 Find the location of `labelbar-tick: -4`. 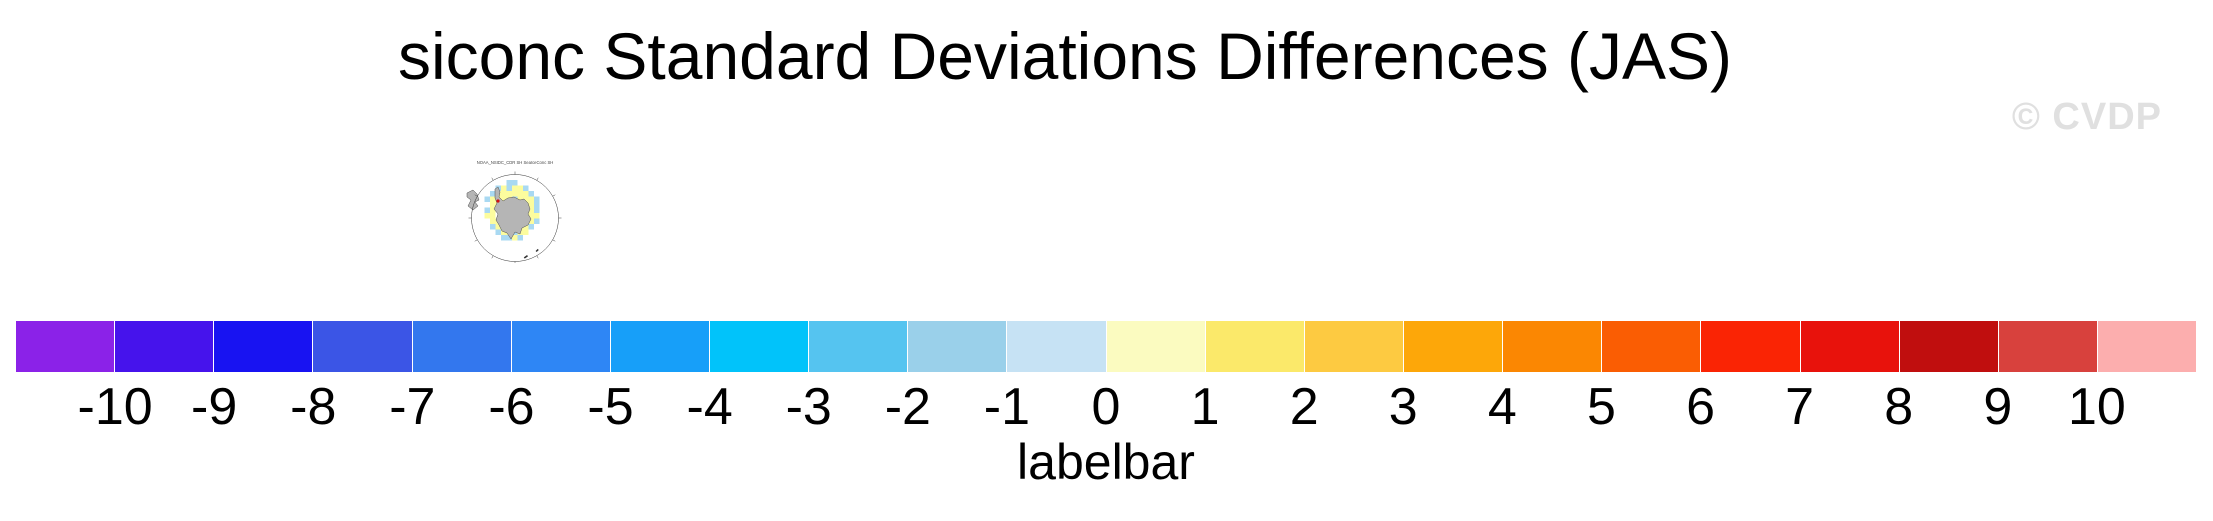

labelbar-tick: -4 is located at coordinates (709, 407).